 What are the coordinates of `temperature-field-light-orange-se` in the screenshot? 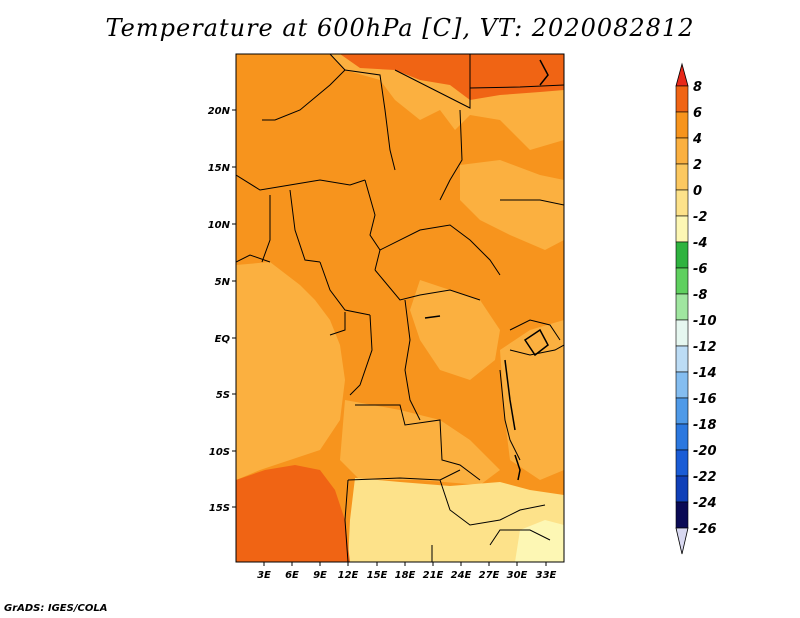 It's located at (532, 400).